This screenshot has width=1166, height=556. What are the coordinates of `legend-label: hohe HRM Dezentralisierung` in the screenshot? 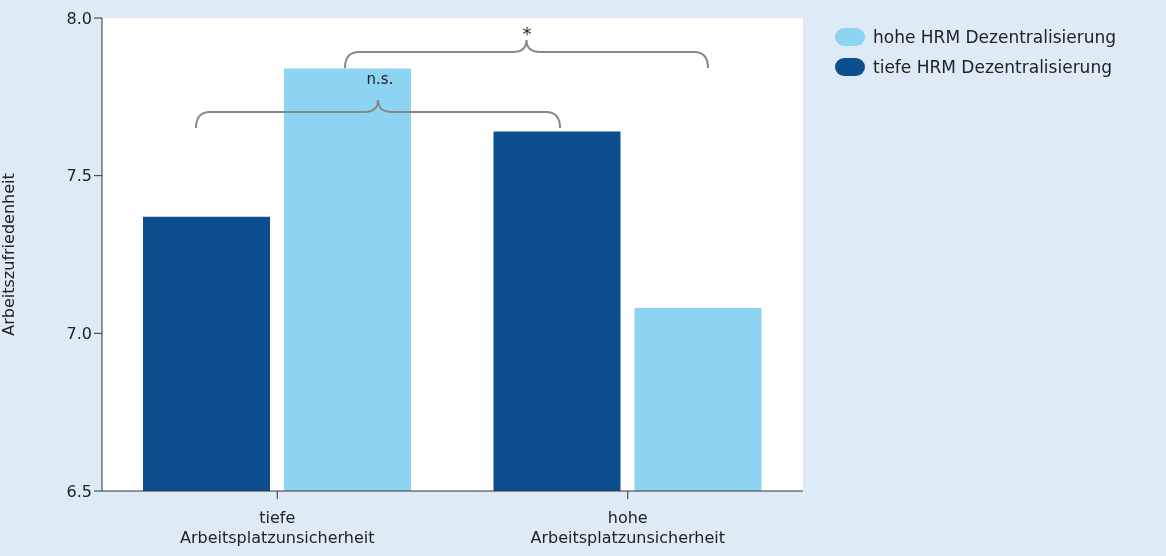 It's located at (994, 37).